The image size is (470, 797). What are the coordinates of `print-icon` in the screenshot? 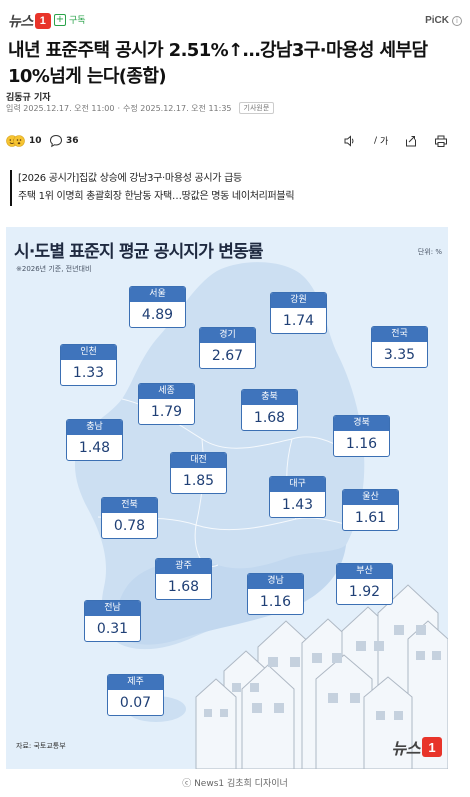 It's located at (441, 141).